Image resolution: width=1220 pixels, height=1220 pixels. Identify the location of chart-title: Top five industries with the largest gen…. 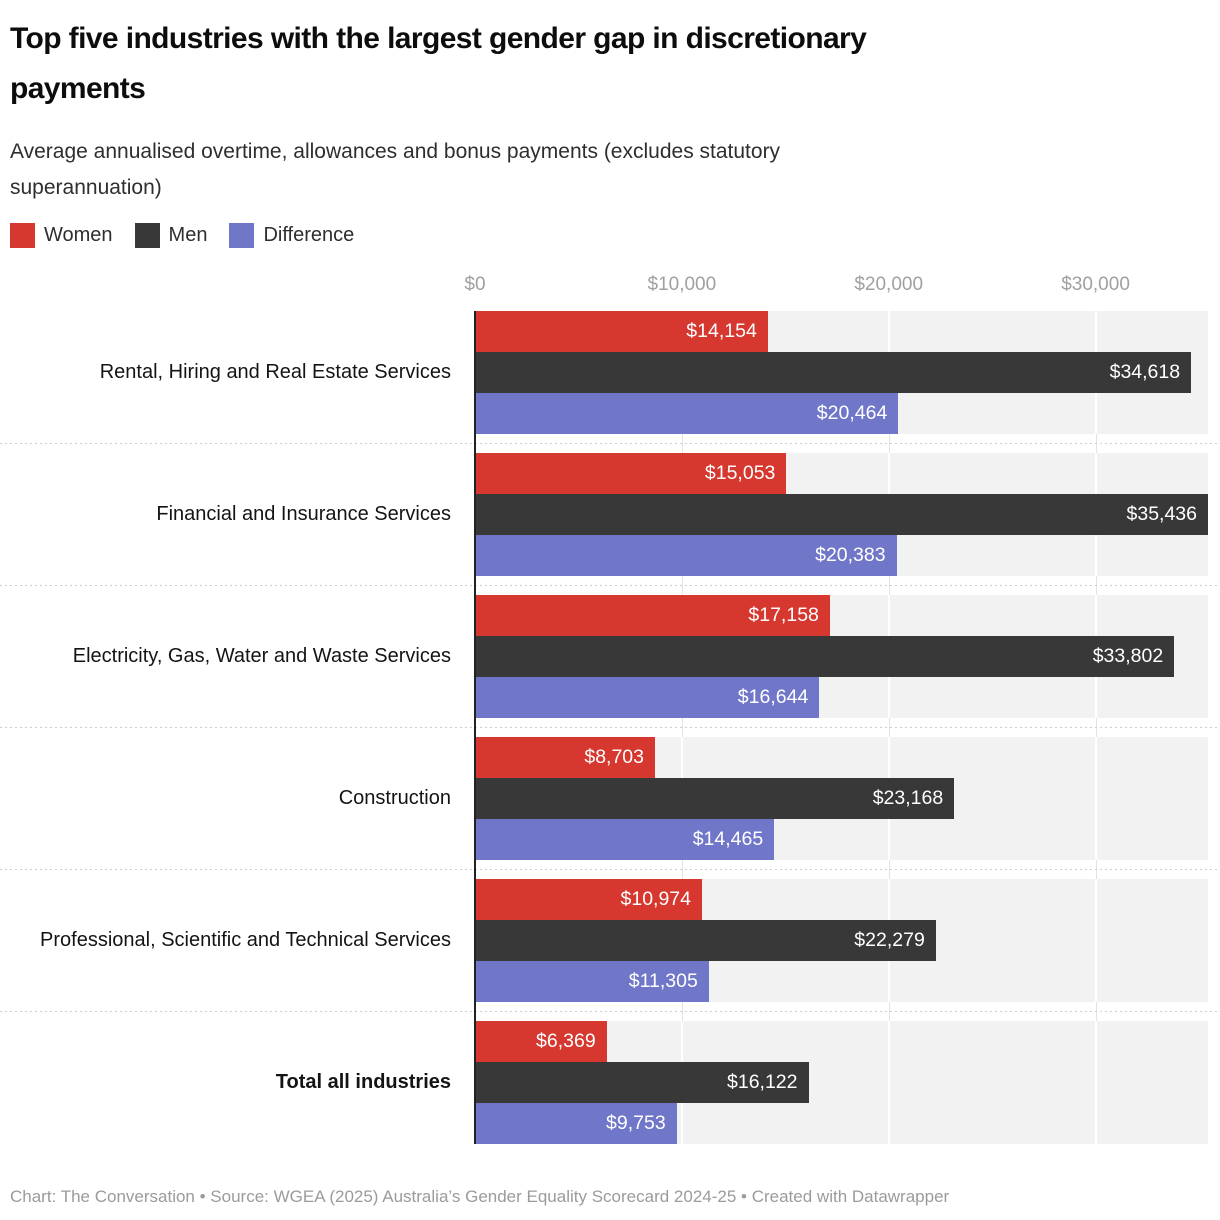
(438, 63).